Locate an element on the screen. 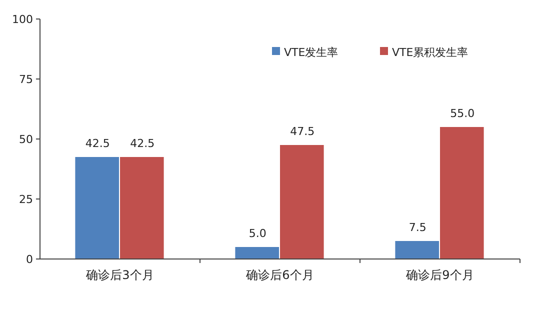  y-tick-label: 100 is located at coordinates (22, 19).